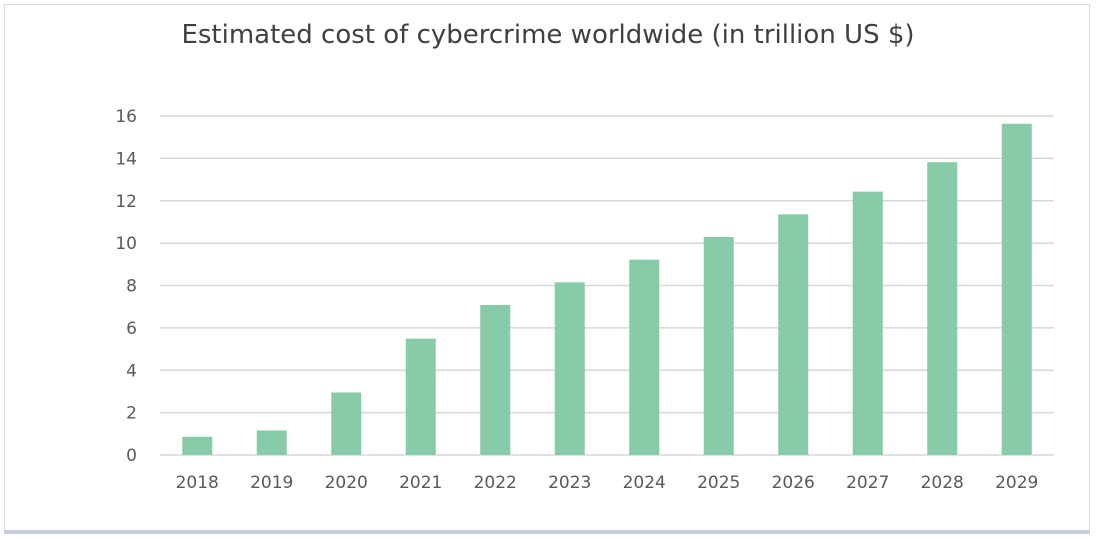  Describe the element at coordinates (644, 483) in the screenshot. I see `x-tick-label: 2024` at that location.